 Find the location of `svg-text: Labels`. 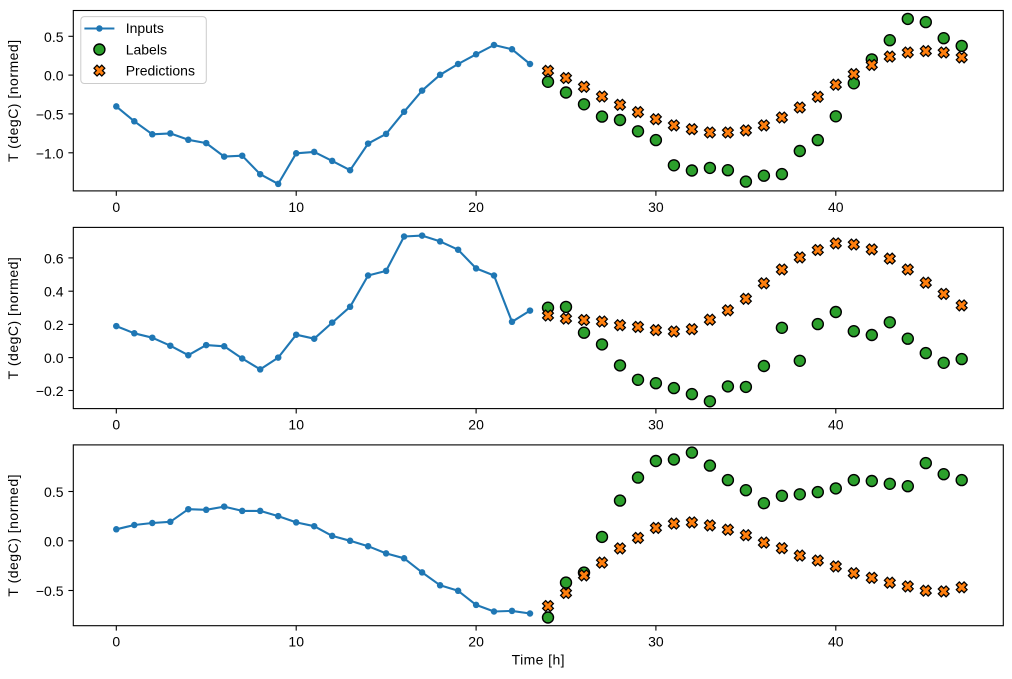

svg-text: Labels is located at coordinates (146, 49).